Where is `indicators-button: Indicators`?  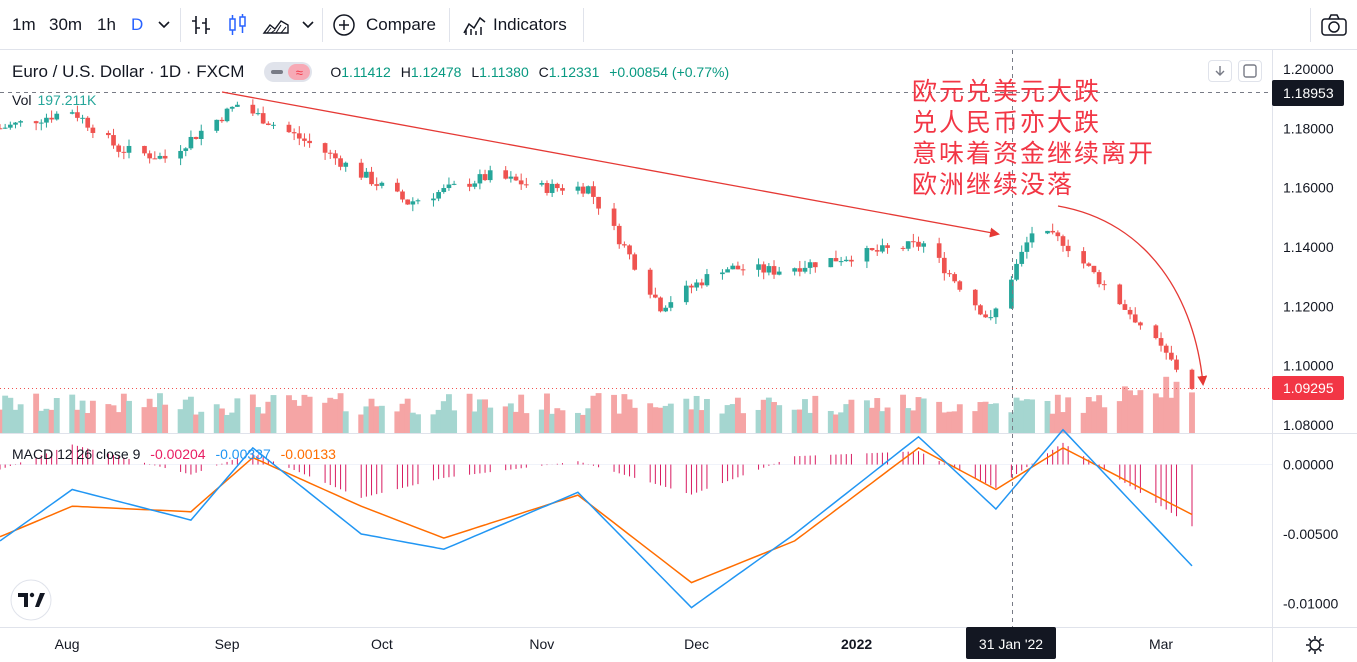 indicators-button: Indicators is located at coordinates (530, 24).